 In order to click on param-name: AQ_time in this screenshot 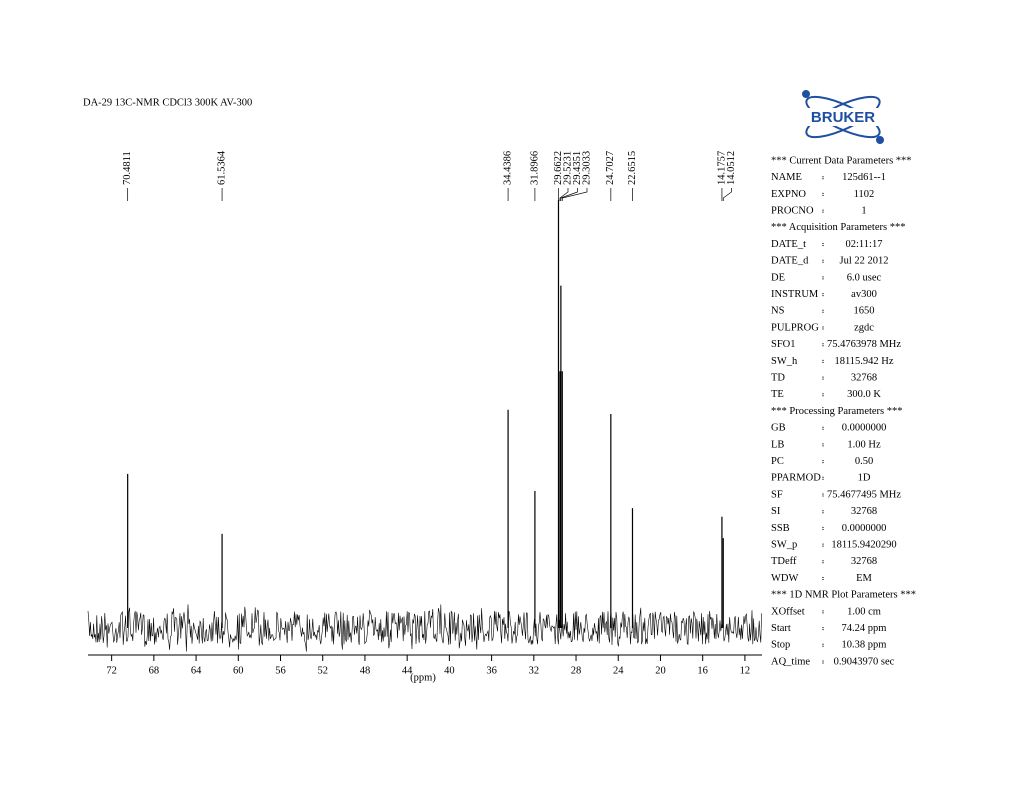, I will do `click(790, 661)`.